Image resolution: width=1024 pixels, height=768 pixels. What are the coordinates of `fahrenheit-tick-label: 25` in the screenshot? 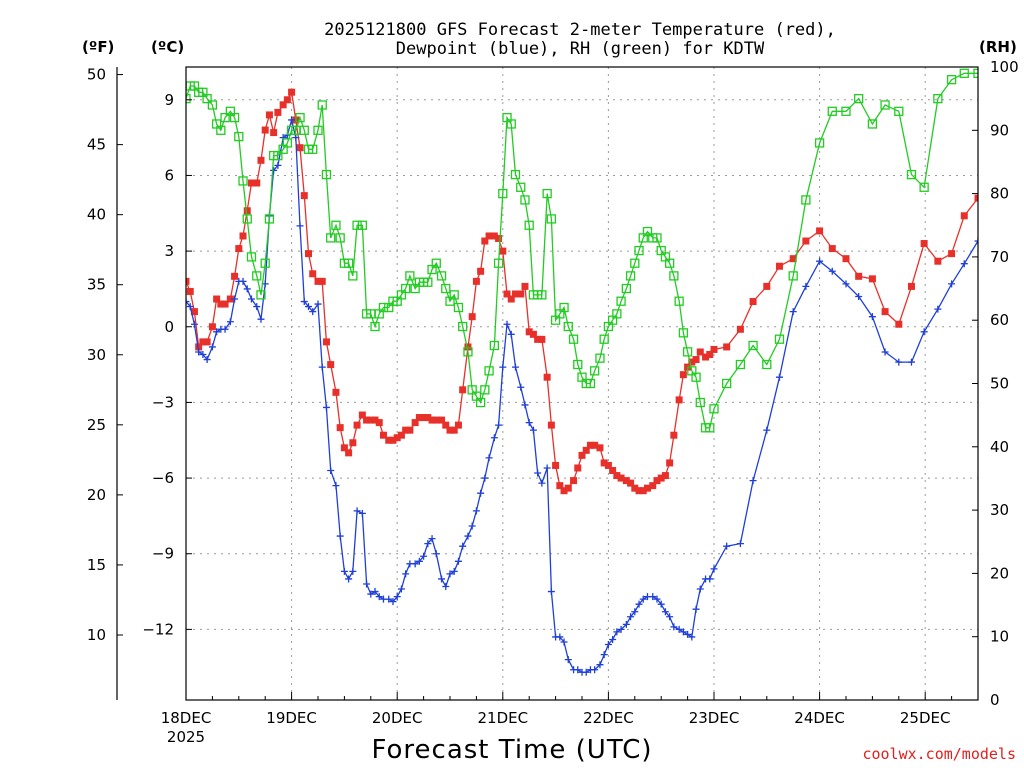 It's located at (96, 425).